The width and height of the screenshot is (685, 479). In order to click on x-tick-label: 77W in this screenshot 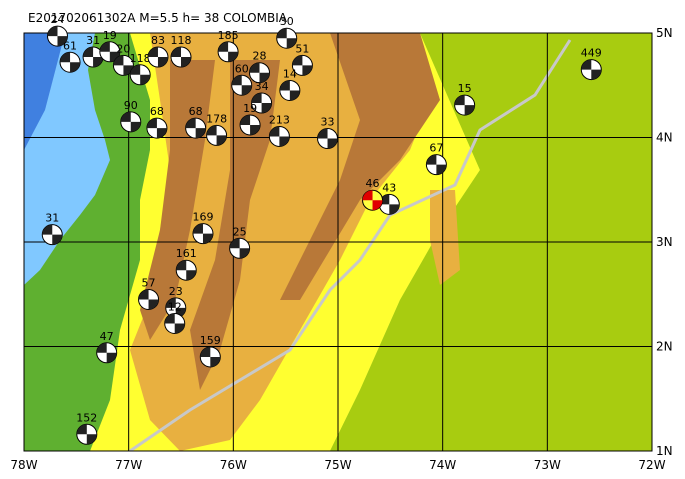, I will do `click(128, 465)`.